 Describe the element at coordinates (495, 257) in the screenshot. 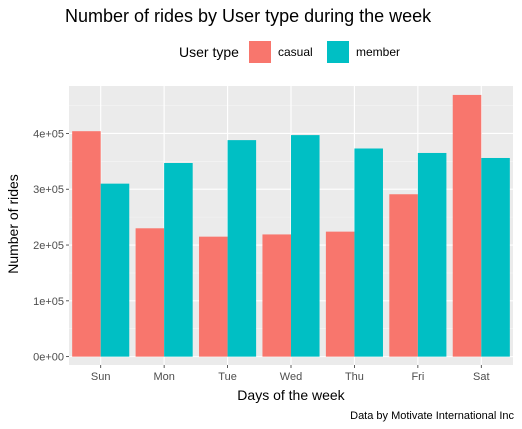

I see `bar-member-sat` at that location.